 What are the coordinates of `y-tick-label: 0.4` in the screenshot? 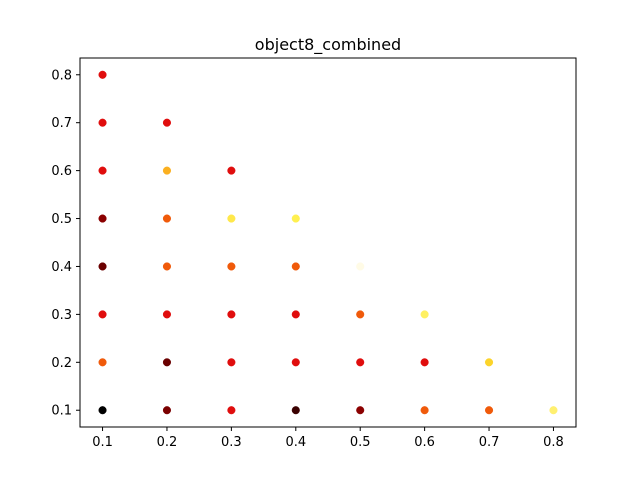 It's located at (61, 267).